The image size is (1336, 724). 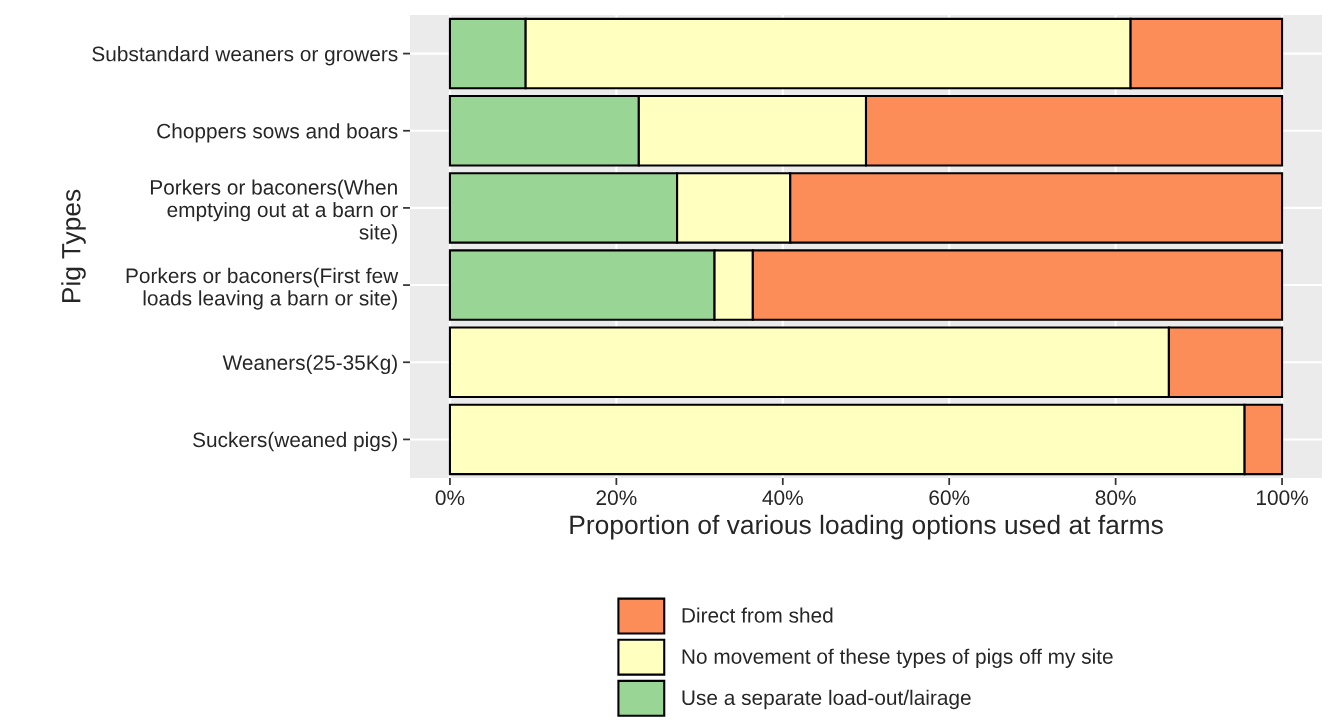 What do you see at coordinates (782, 498) in the screenshot?
I see `x-tick-label: 40%` at bounding box center [782, 498].